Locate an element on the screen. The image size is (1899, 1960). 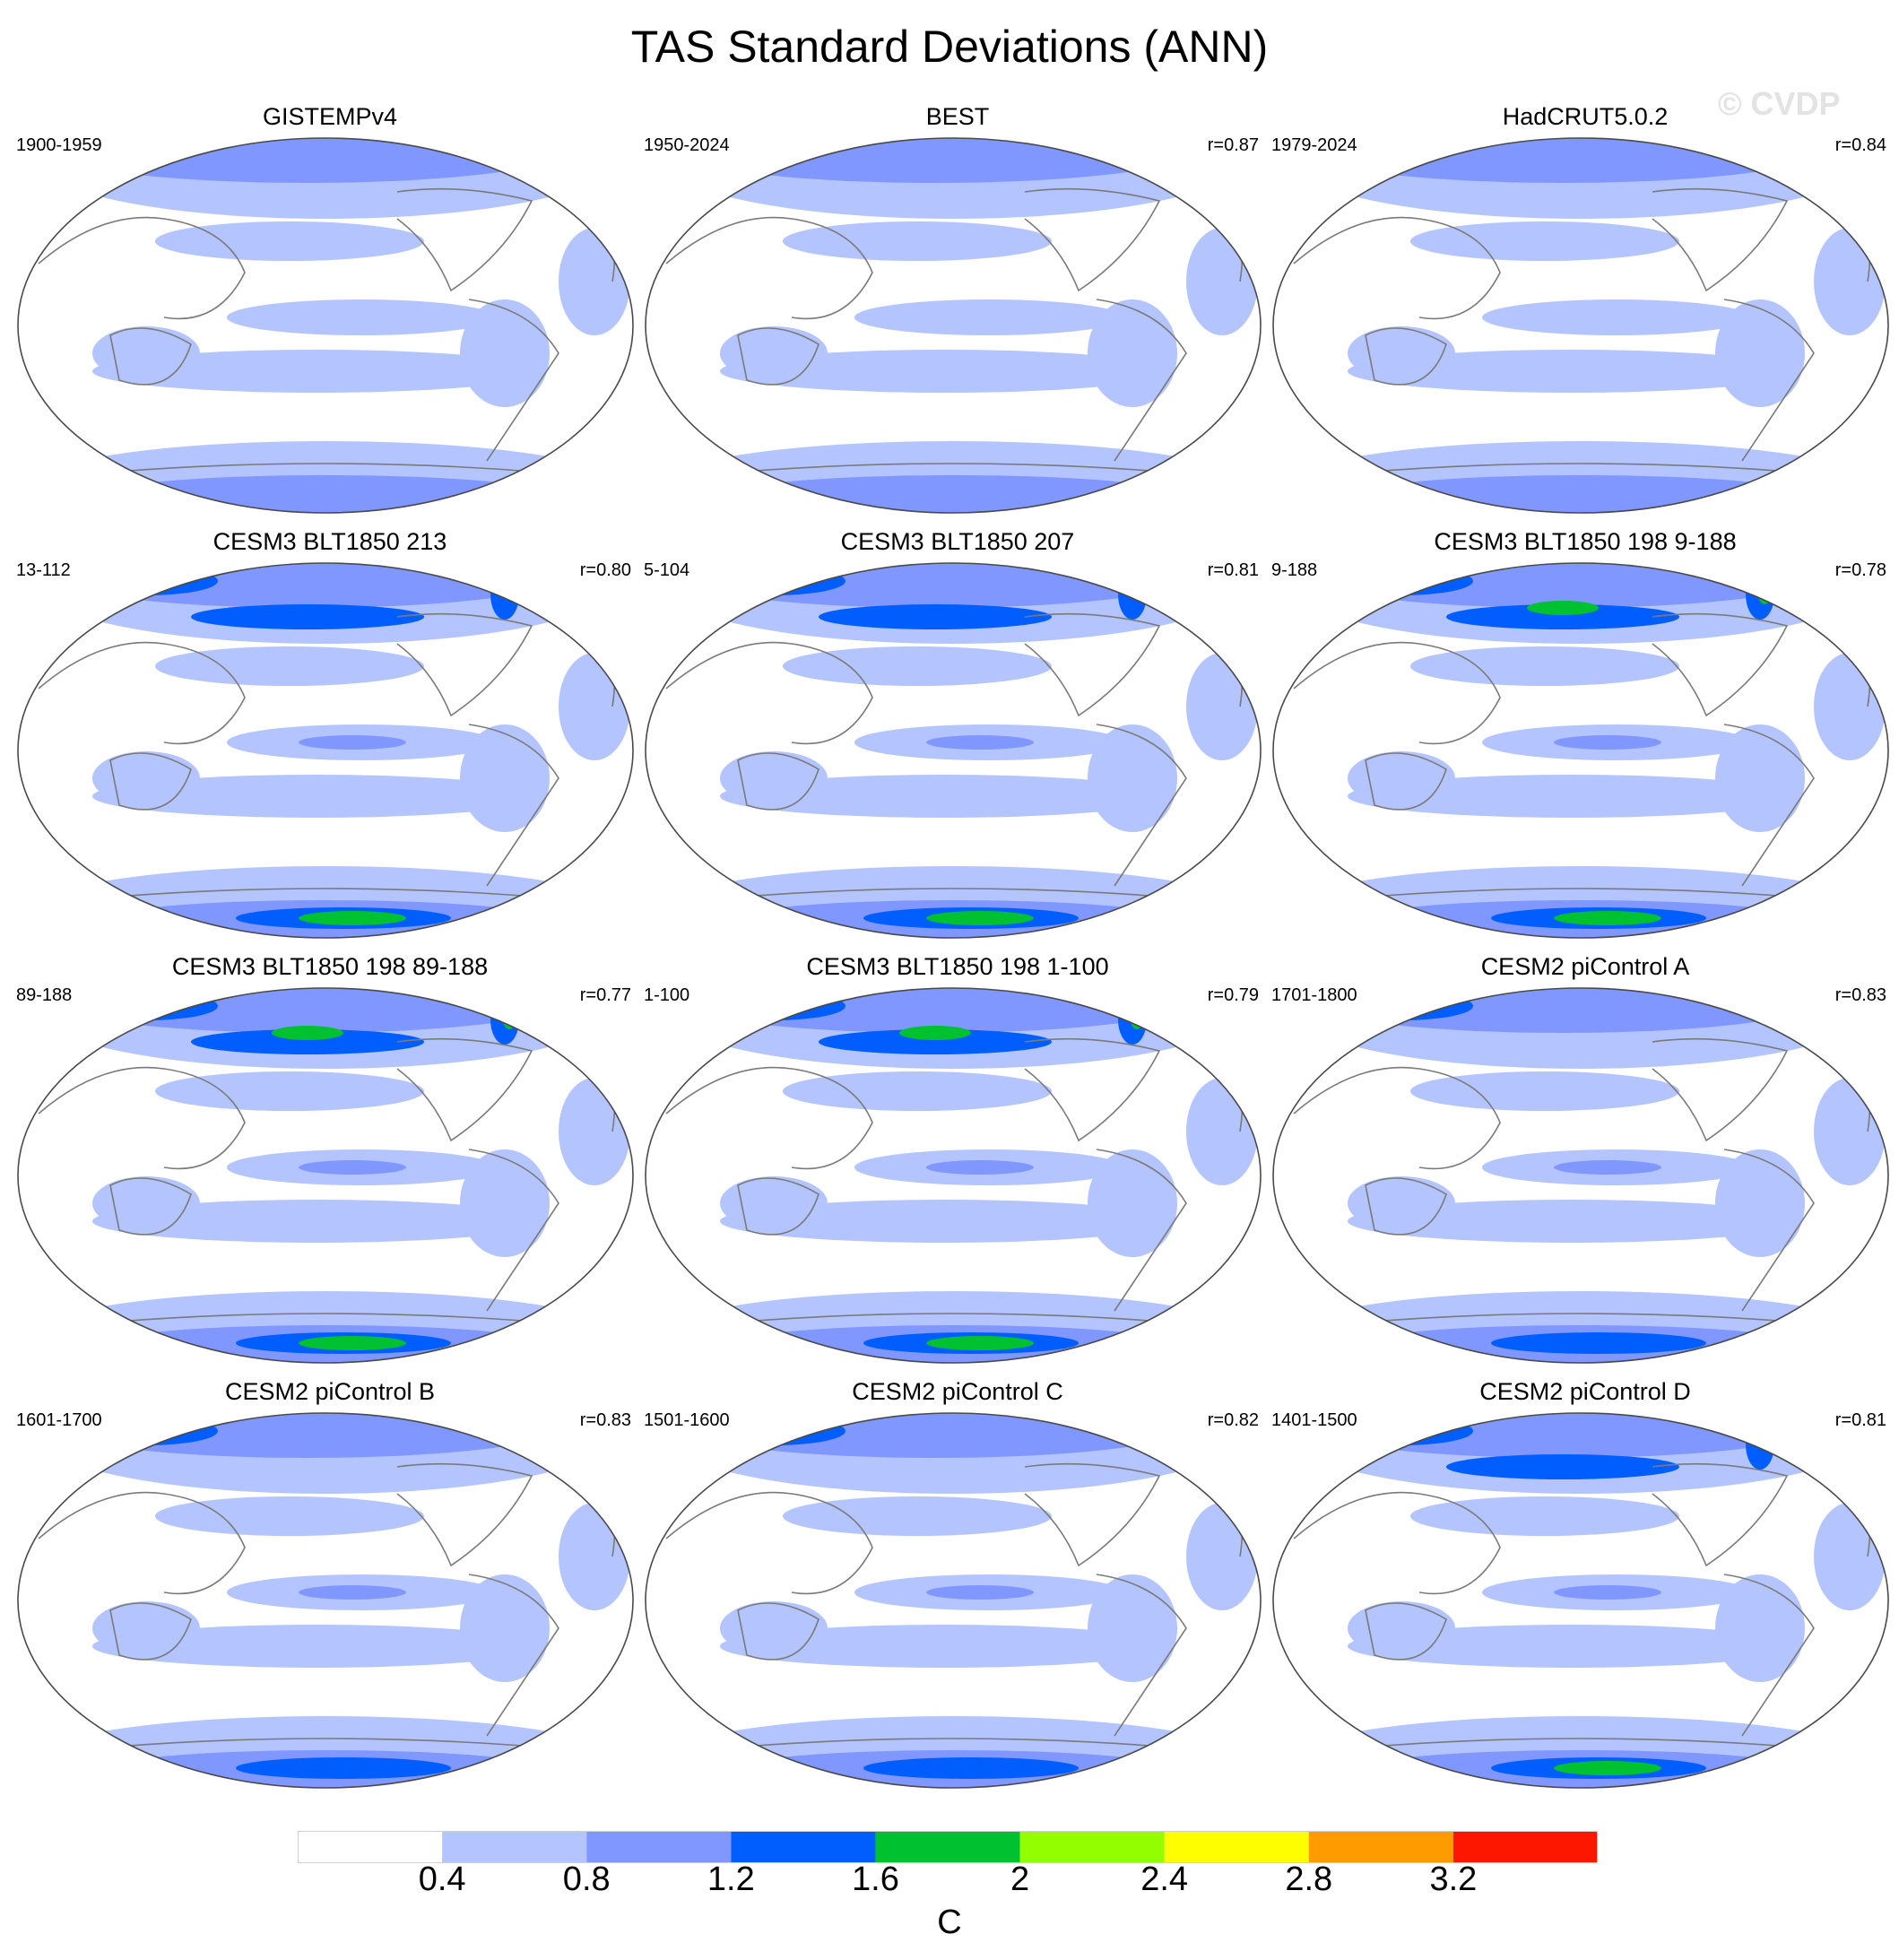
map-panel: BEST 1950-2024 r=0.87 is located at coordinates (957, 313).